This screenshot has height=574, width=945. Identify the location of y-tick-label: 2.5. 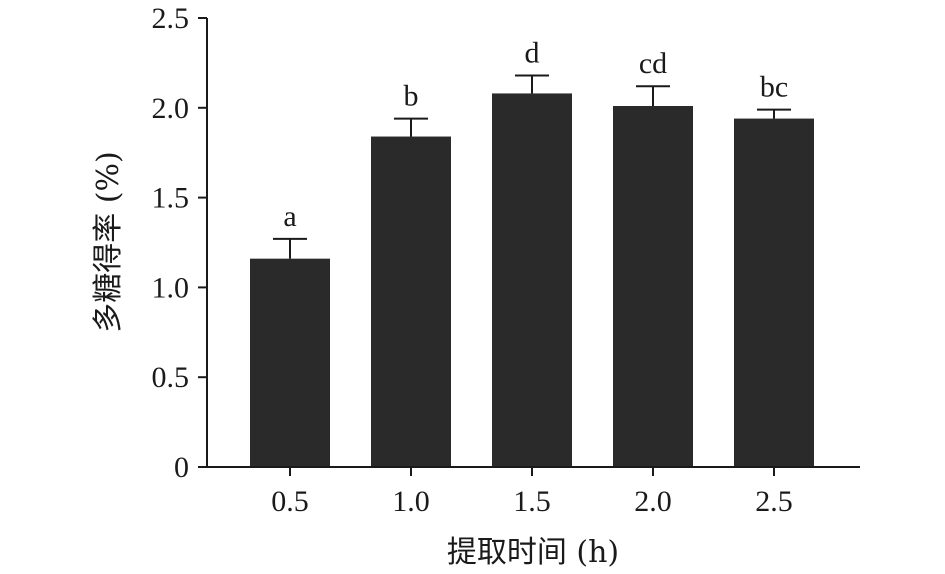
(171, 18).